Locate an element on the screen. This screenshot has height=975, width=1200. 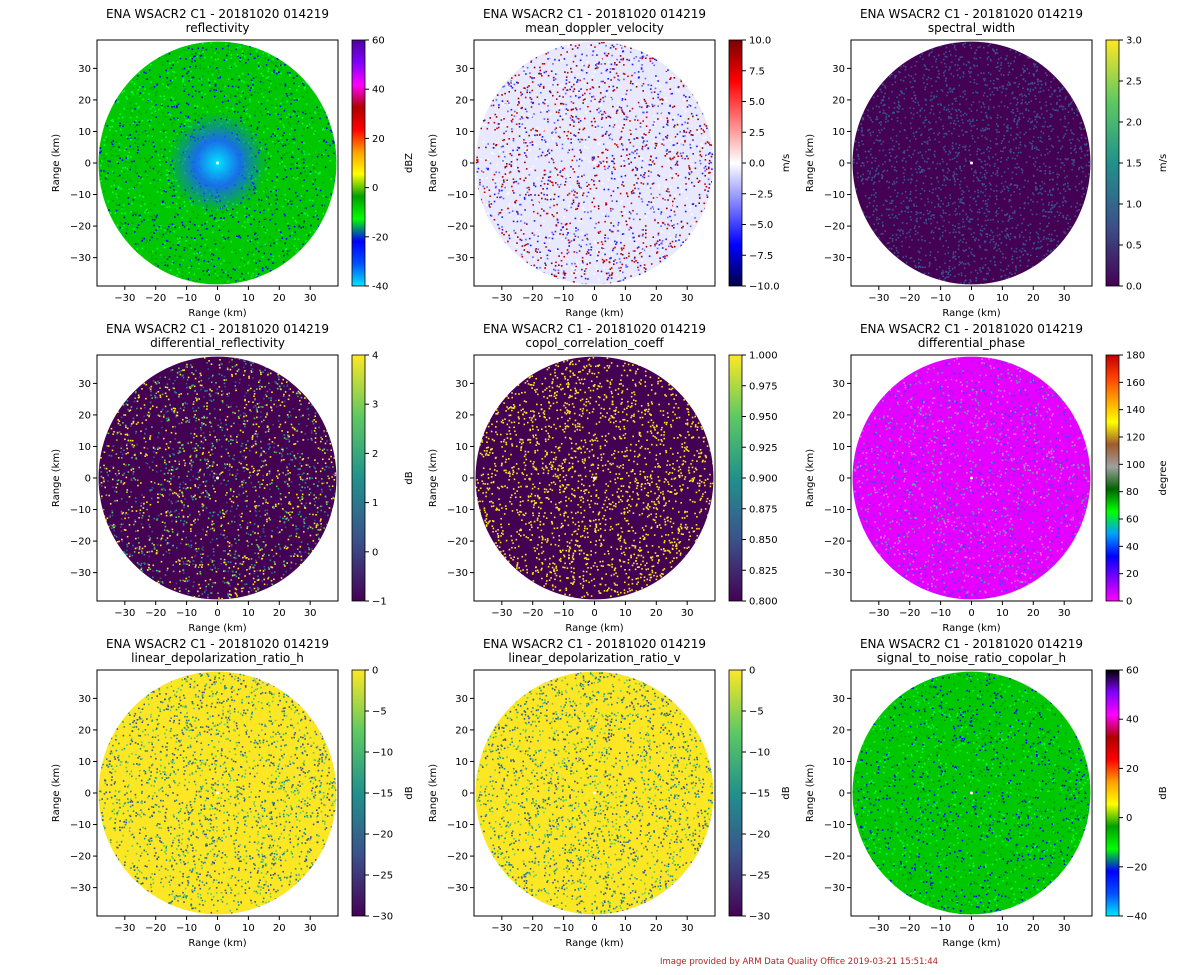
x-tick-label: 20 is located at coordinates (656, 928).